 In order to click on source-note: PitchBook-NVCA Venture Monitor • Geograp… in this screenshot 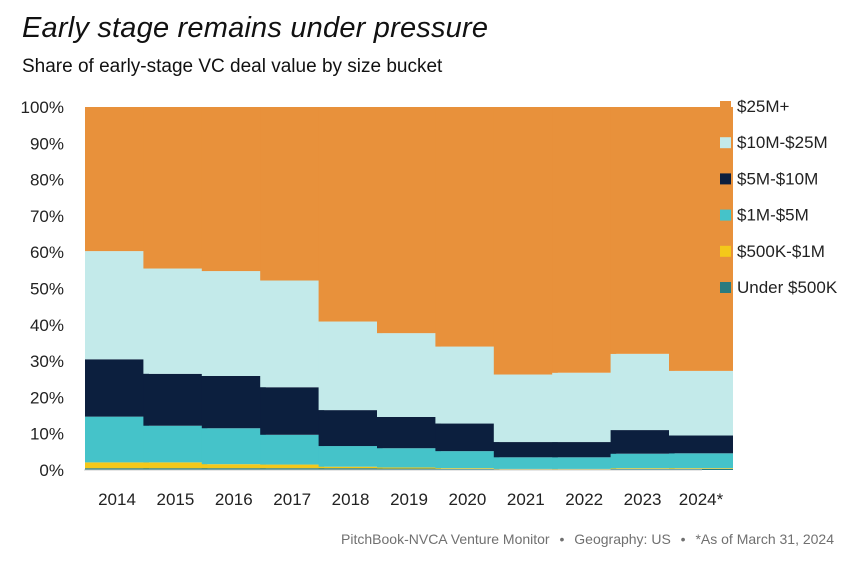, I will do `click(587, 539)`.